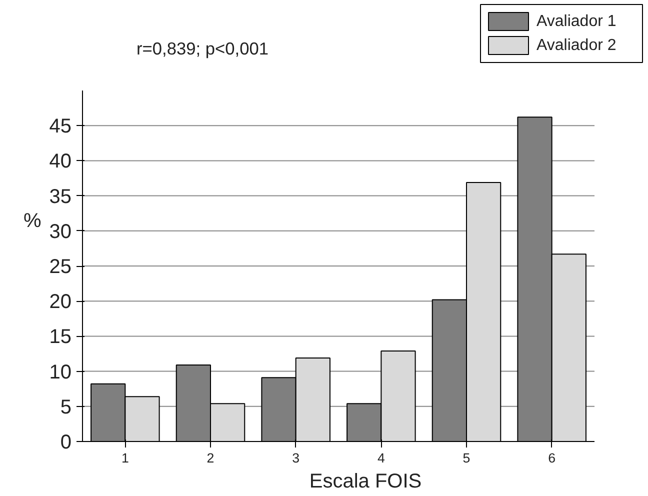  I want to click on x-tick-label: 6, so click(552, 458).